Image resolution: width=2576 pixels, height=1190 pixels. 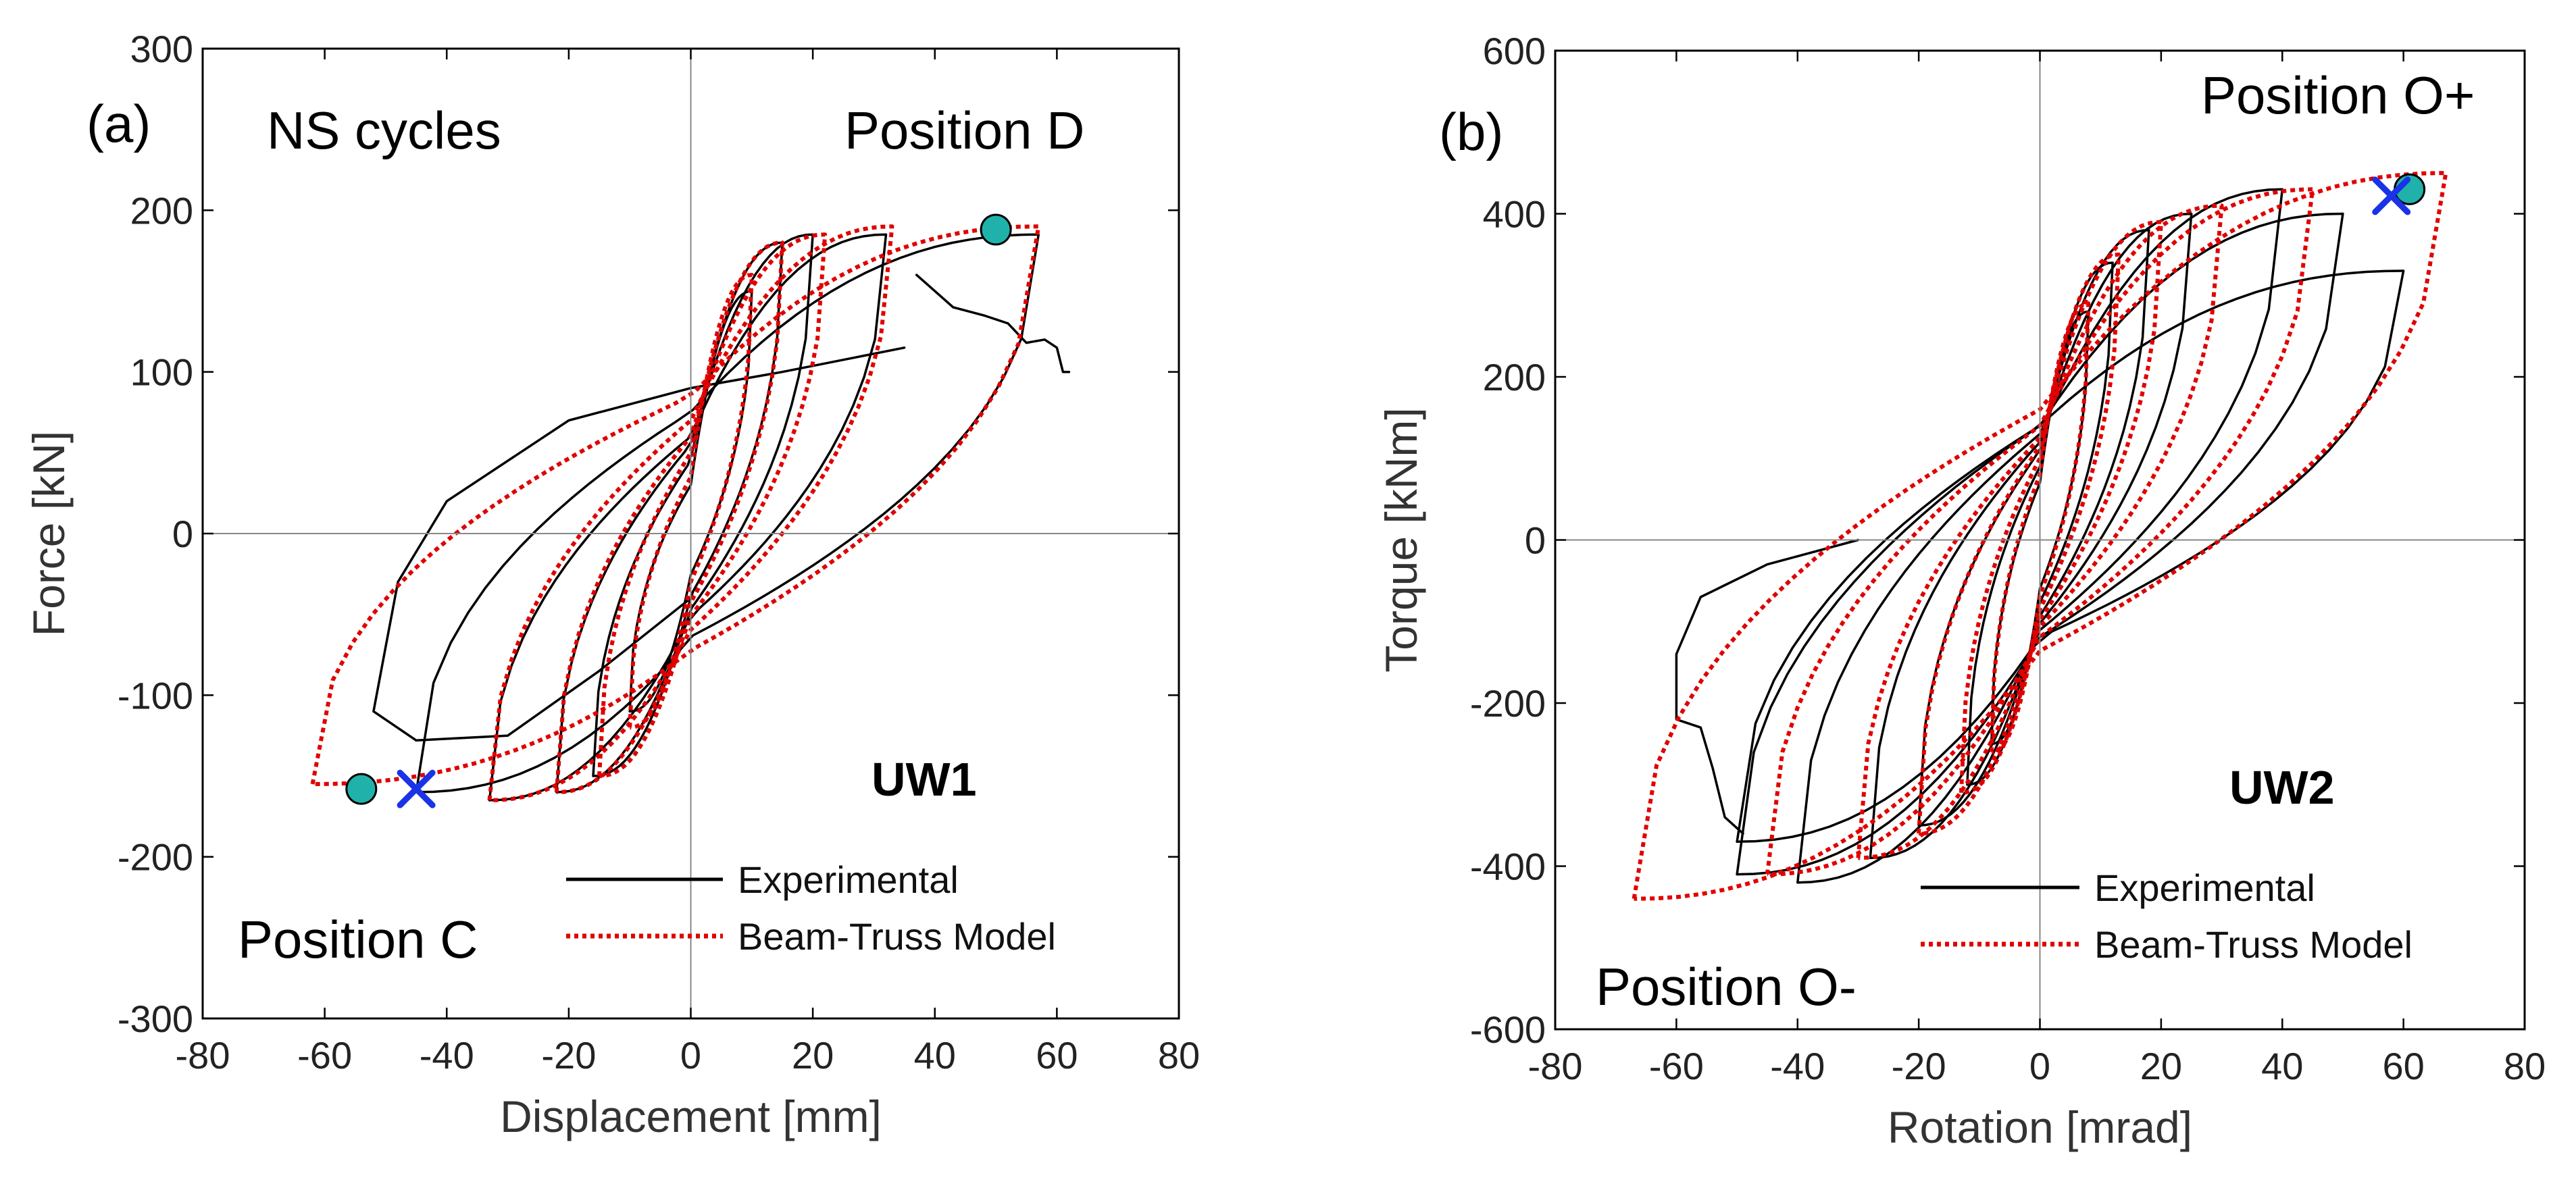 I want to click on y-tick-label: -300, so click(x=155, y=1019).